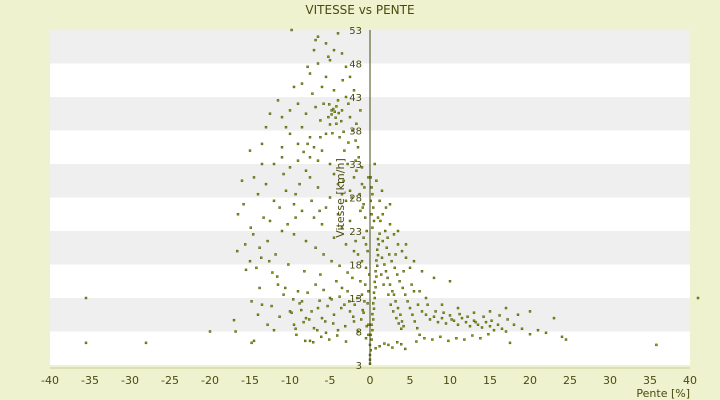 The image size is (720, 400). Describe the element at coordinates (570, 380) in the screenshot. I see `x-tick-label: 25` at that location.